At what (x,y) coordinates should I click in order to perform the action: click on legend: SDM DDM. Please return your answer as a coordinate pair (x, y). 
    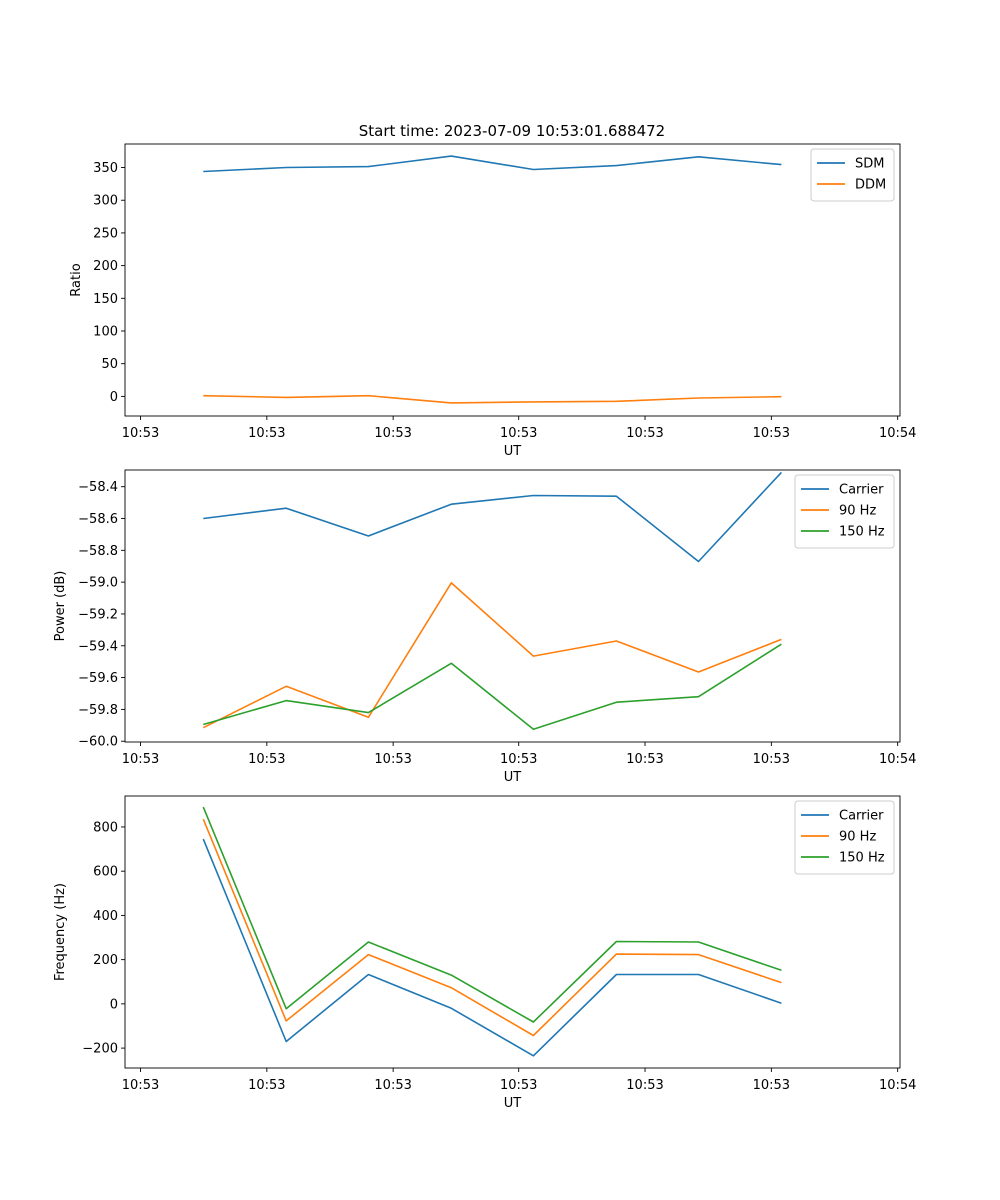
    Looking at the image, I should click on (852, 175).